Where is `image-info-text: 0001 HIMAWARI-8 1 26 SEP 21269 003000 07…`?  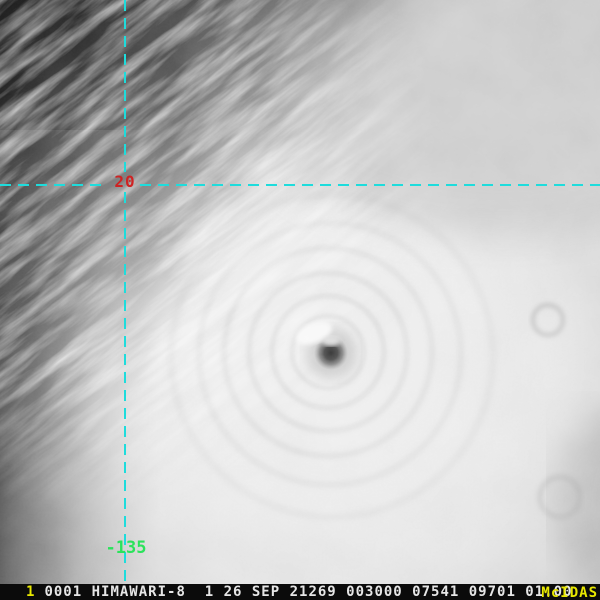
image-info-text: 0001 HIMAWARI-8 1 26 SEP 21269 003000 07… is located at coordinates (308, 592).